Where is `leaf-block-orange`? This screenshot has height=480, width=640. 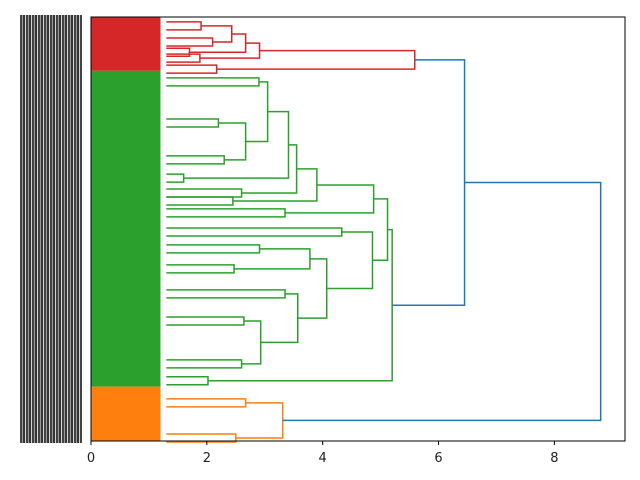 leaf-block-orange is located at coordinates (126, 413).